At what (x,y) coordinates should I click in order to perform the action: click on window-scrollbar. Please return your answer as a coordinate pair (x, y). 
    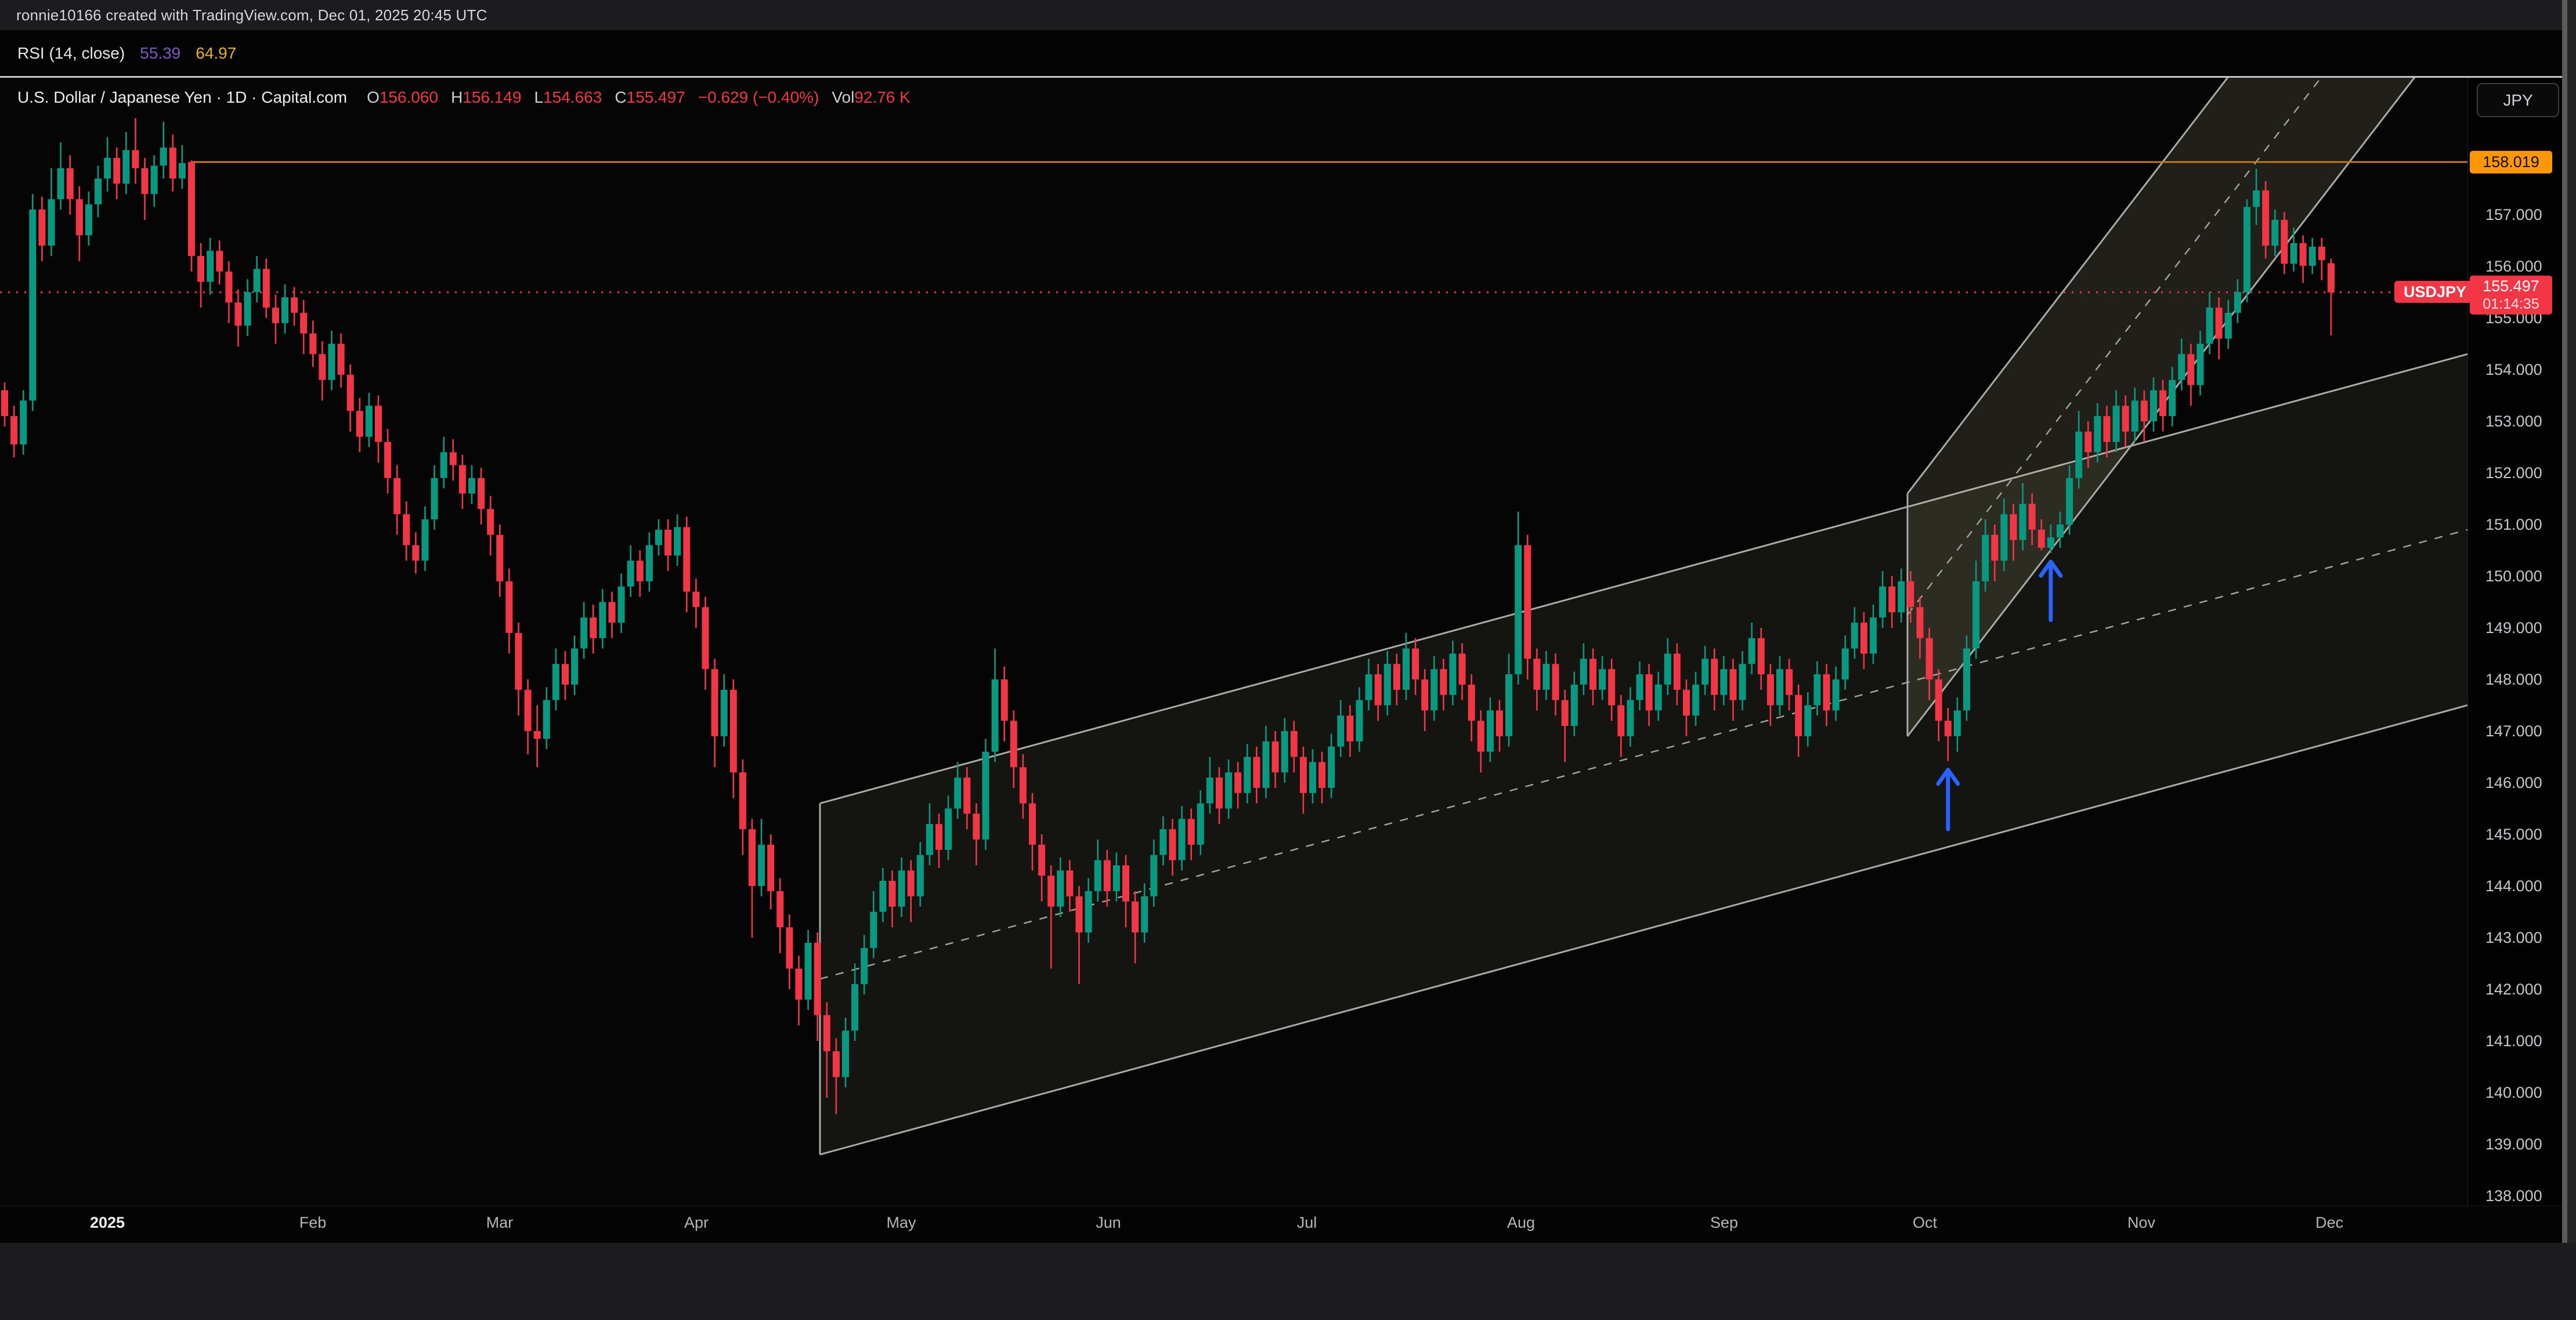
    Looking at the image, I should click on (2564, 621).